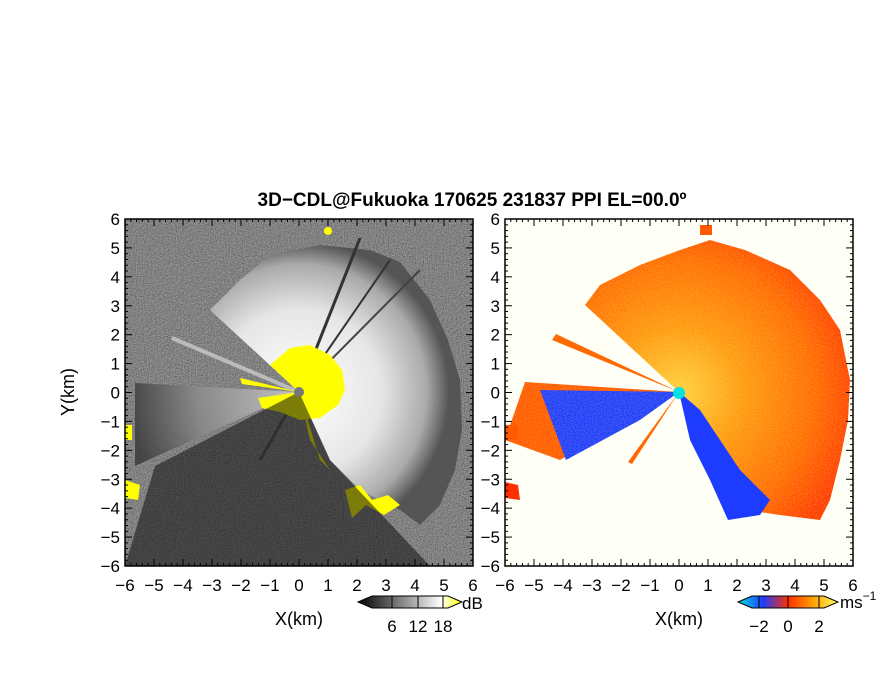  Describe the element at coordinates (115, 219) in the screenshot. I see `intensity-y-tick-label: 6` at that location.